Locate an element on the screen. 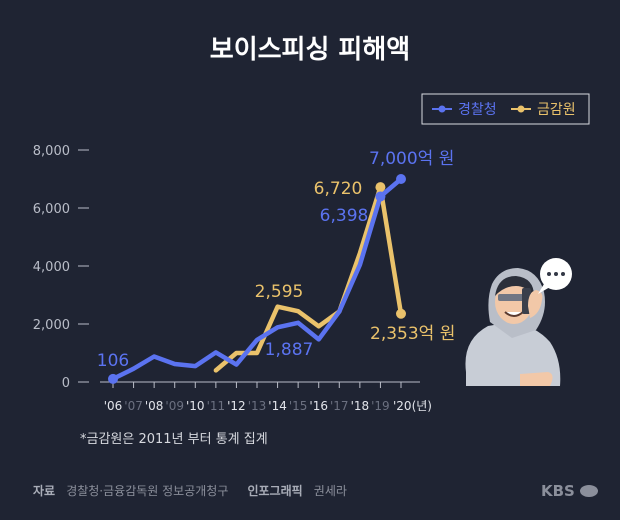 Image resolution: width=620 pixels, height=520 pixels. x-tick-label-7: '13 is located at coordinates (257, 406).